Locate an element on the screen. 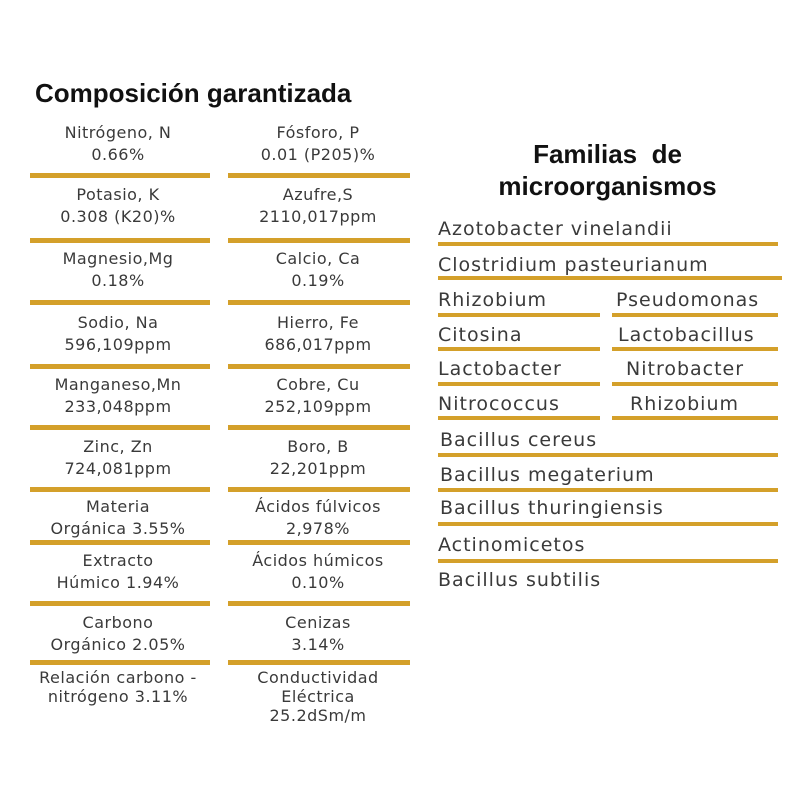 Image resolution: width=800 pixels, height=795 pixels. item-name: Magnesio,Mg is located at coordinates (118, 258).